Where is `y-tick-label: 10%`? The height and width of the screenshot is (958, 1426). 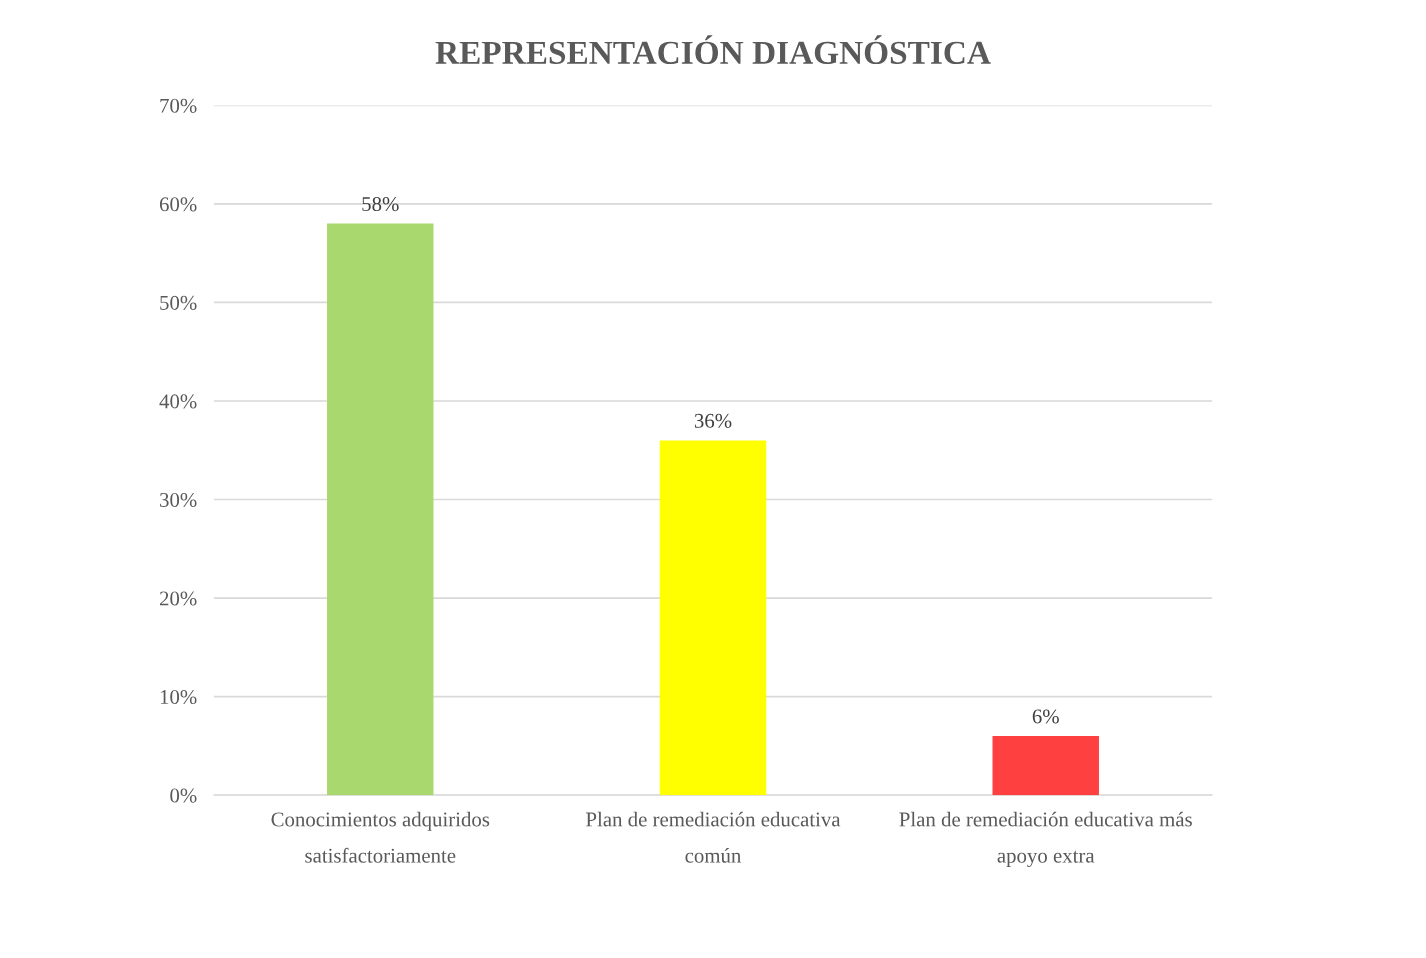 y-tick-label: 10% is located at coordinates (178, 697).